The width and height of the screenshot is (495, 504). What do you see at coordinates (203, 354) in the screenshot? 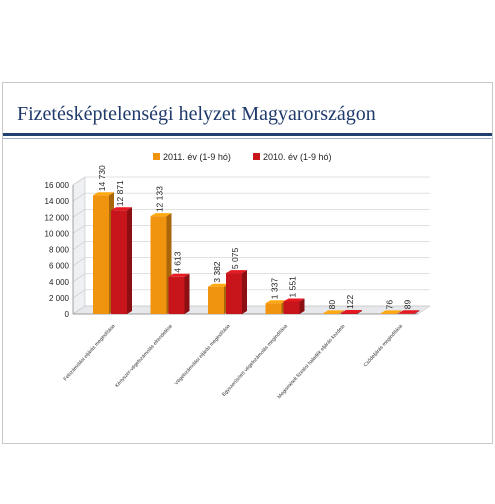
I see `category-label: Végelszámolási eljárás megindítása` at bounding box center [203, 354].